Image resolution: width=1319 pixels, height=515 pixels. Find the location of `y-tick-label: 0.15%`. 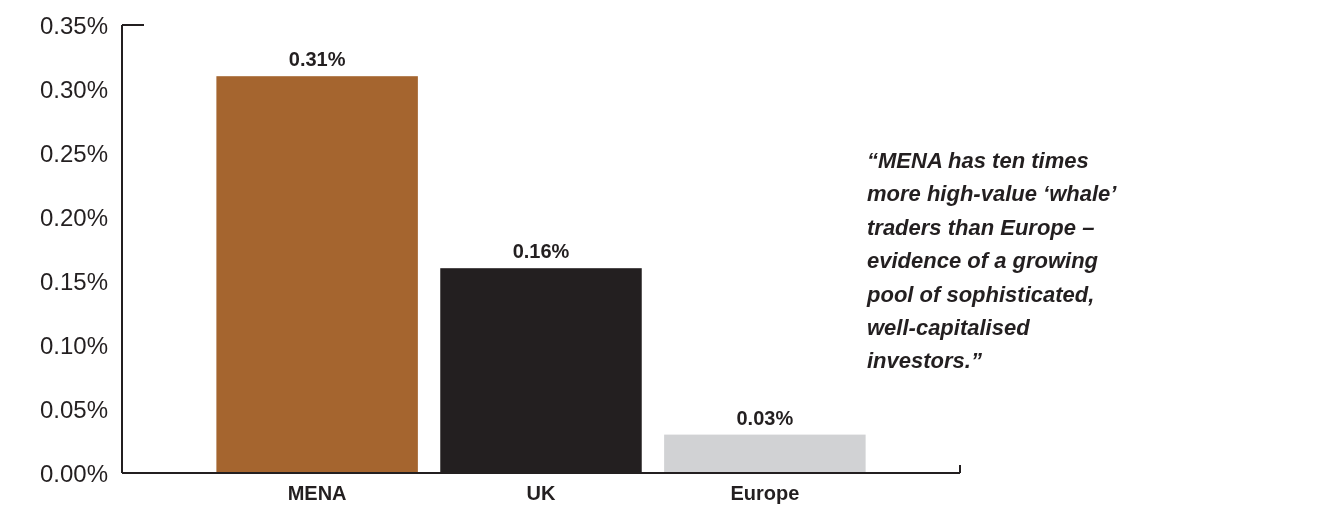

y-tick-label: 0.15% is located at coordinates (73, 281).